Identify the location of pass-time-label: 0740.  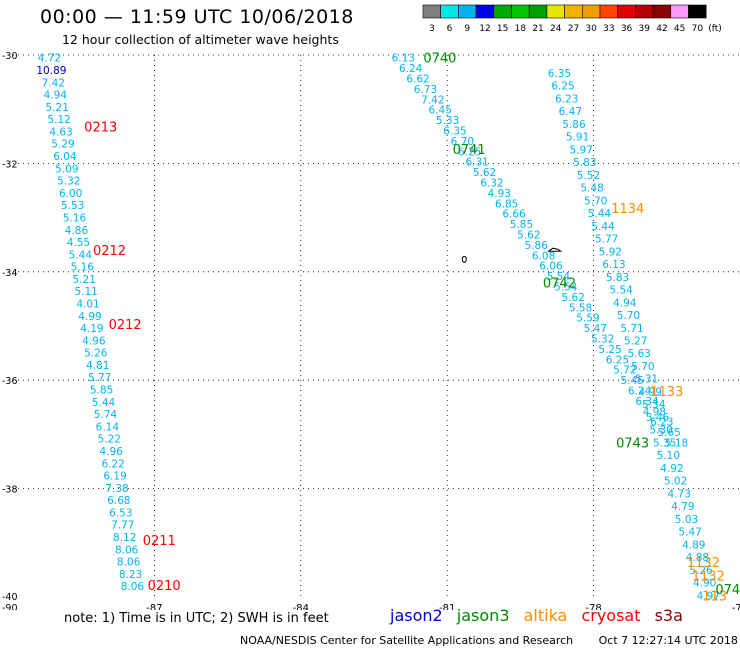
(439, 59).